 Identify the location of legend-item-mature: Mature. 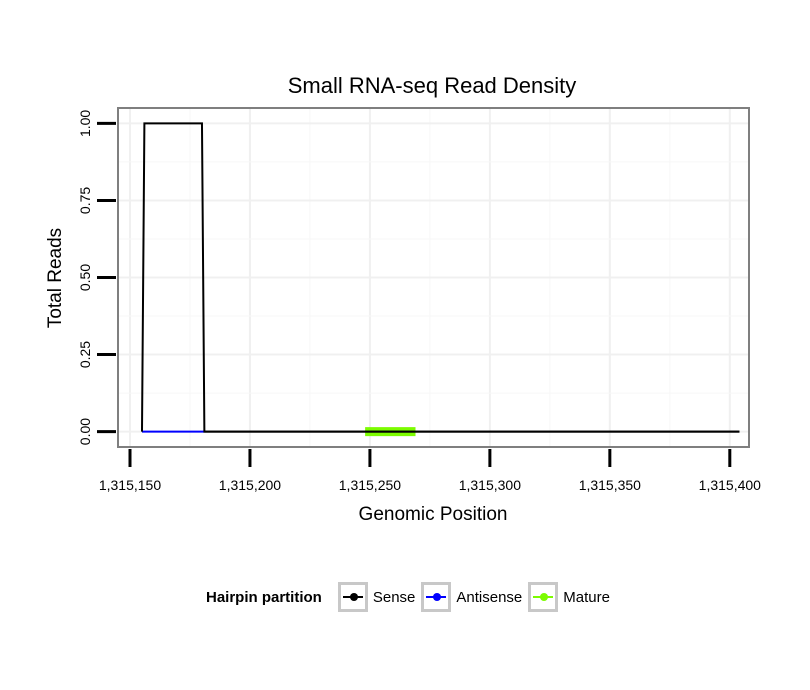
(569, 597).